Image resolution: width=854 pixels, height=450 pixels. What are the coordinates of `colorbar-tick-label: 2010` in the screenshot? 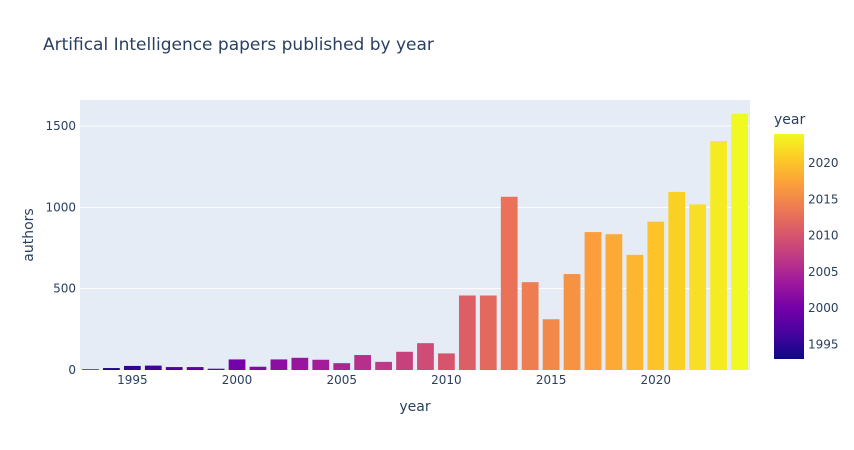 It's located at (823, 236).